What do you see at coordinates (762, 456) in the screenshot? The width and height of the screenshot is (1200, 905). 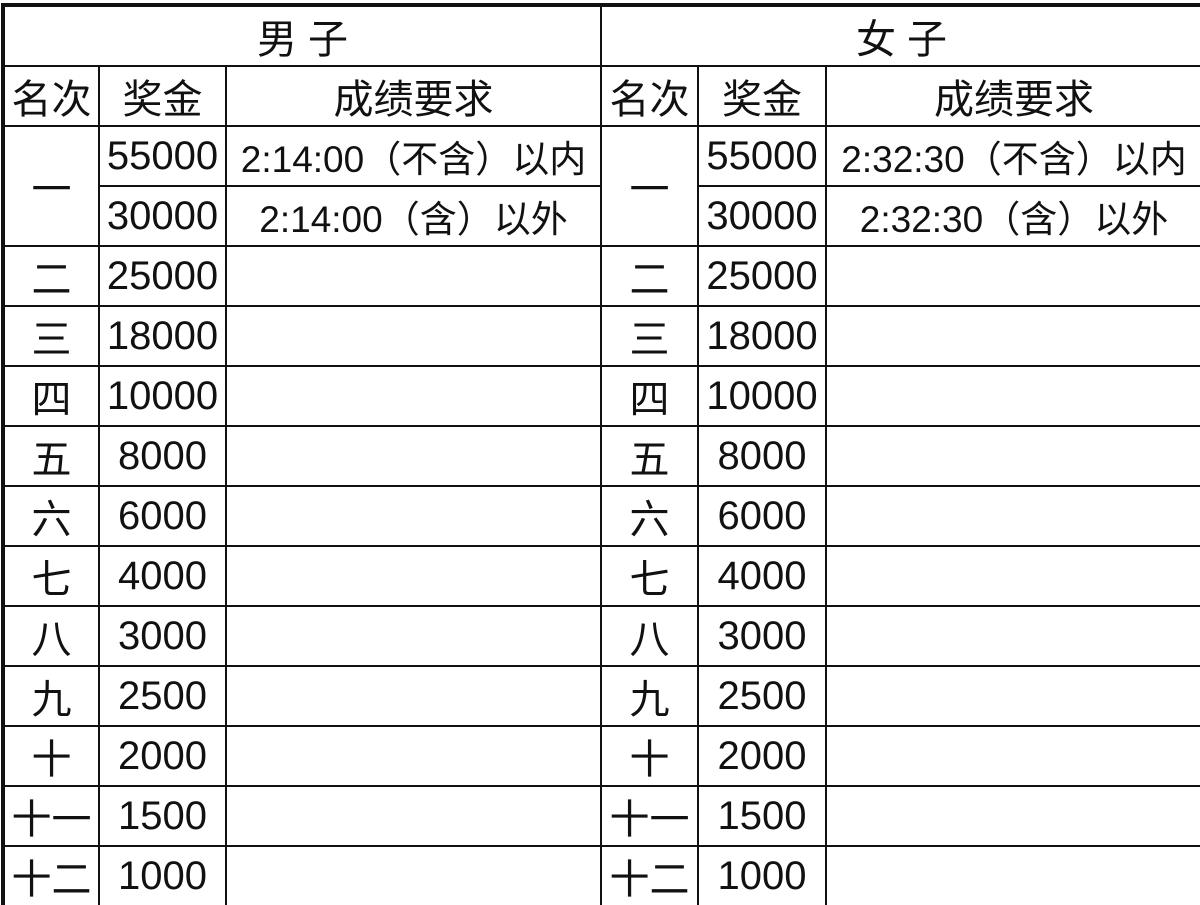 I see `women-prize-cell: 8000` at bounding box center [762, 456].